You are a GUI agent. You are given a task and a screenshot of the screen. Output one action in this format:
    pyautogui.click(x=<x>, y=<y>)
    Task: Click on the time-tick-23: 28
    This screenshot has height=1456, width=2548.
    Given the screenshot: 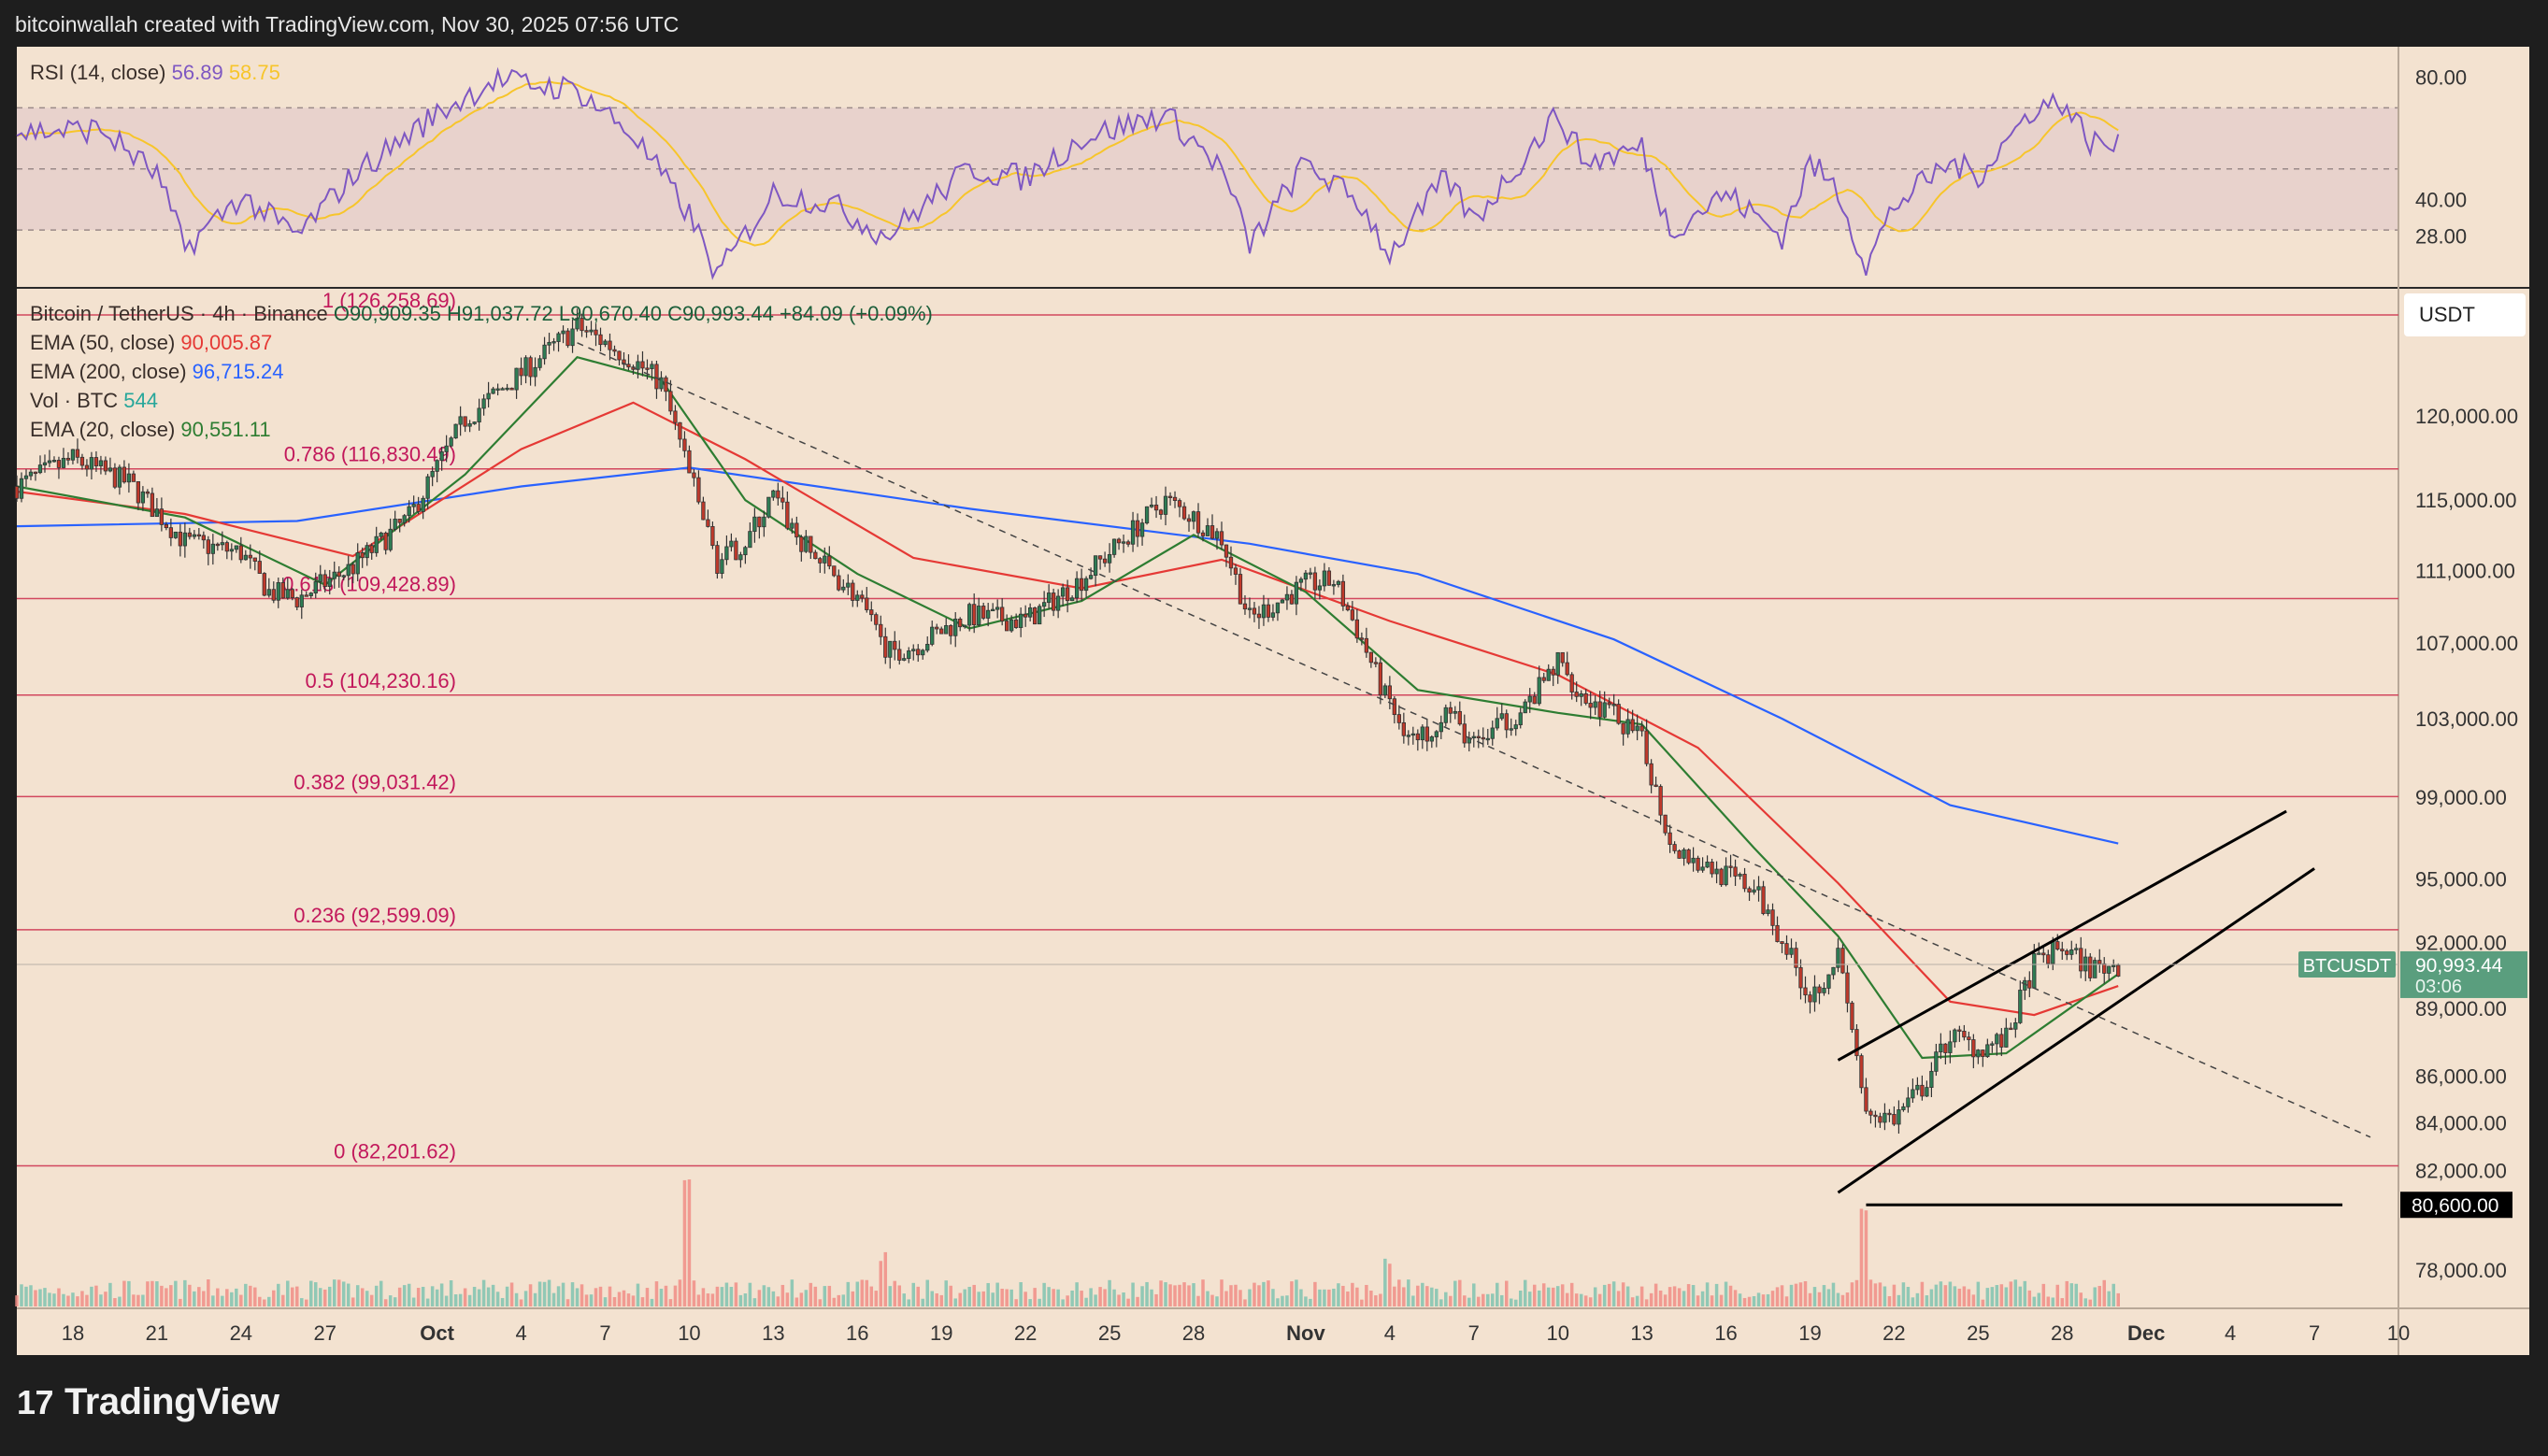 What is the action you would take?
    pyautogui.click(x=2062, y=1333)
    